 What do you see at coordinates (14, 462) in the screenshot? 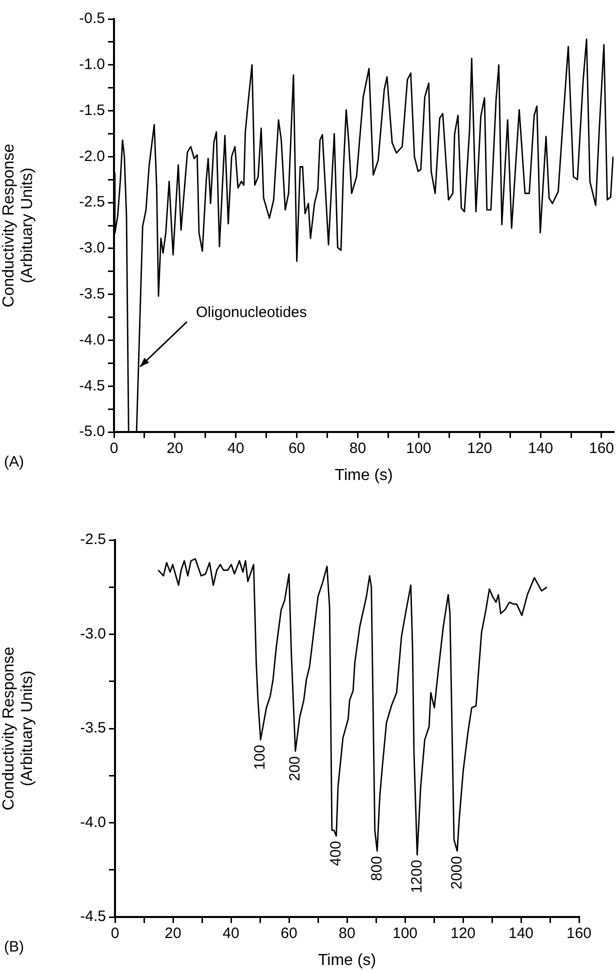
I see `text: (A)` at bounding box center [14, 462].